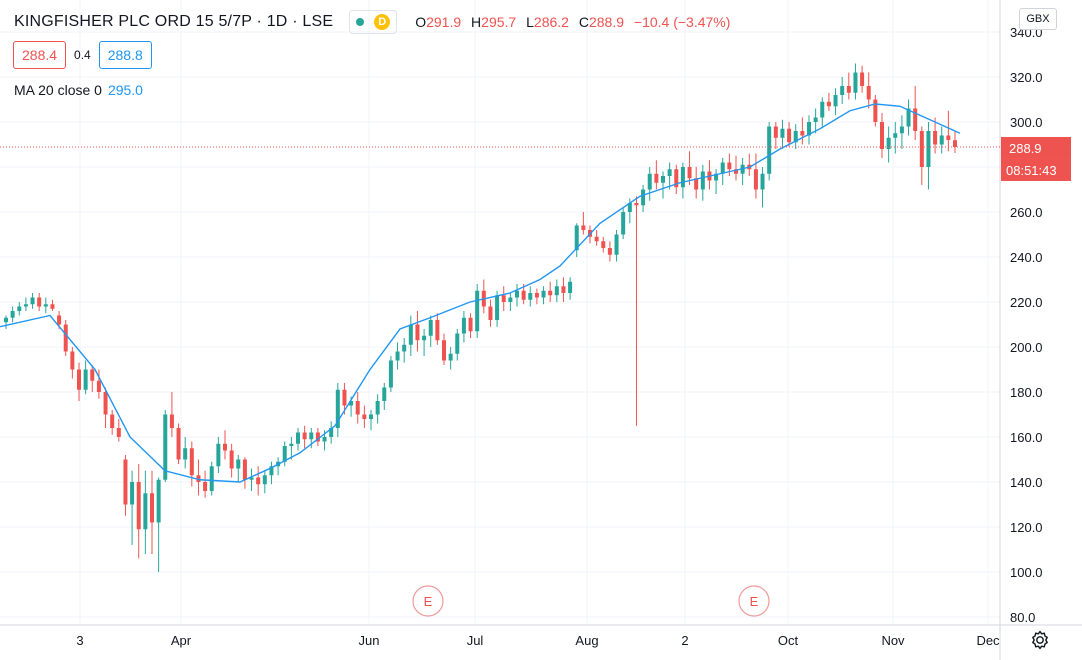  I want to click on y-tick-label: 80.0, so click(1022, 617).